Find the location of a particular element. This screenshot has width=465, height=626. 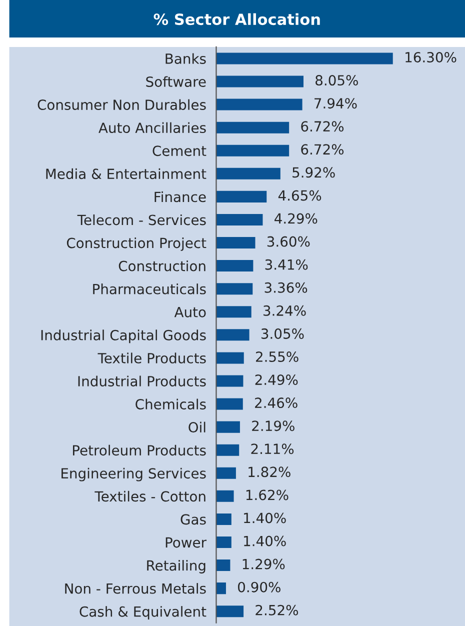

y-tick-label: Telecom - Services is located at coordinates (141, 220).